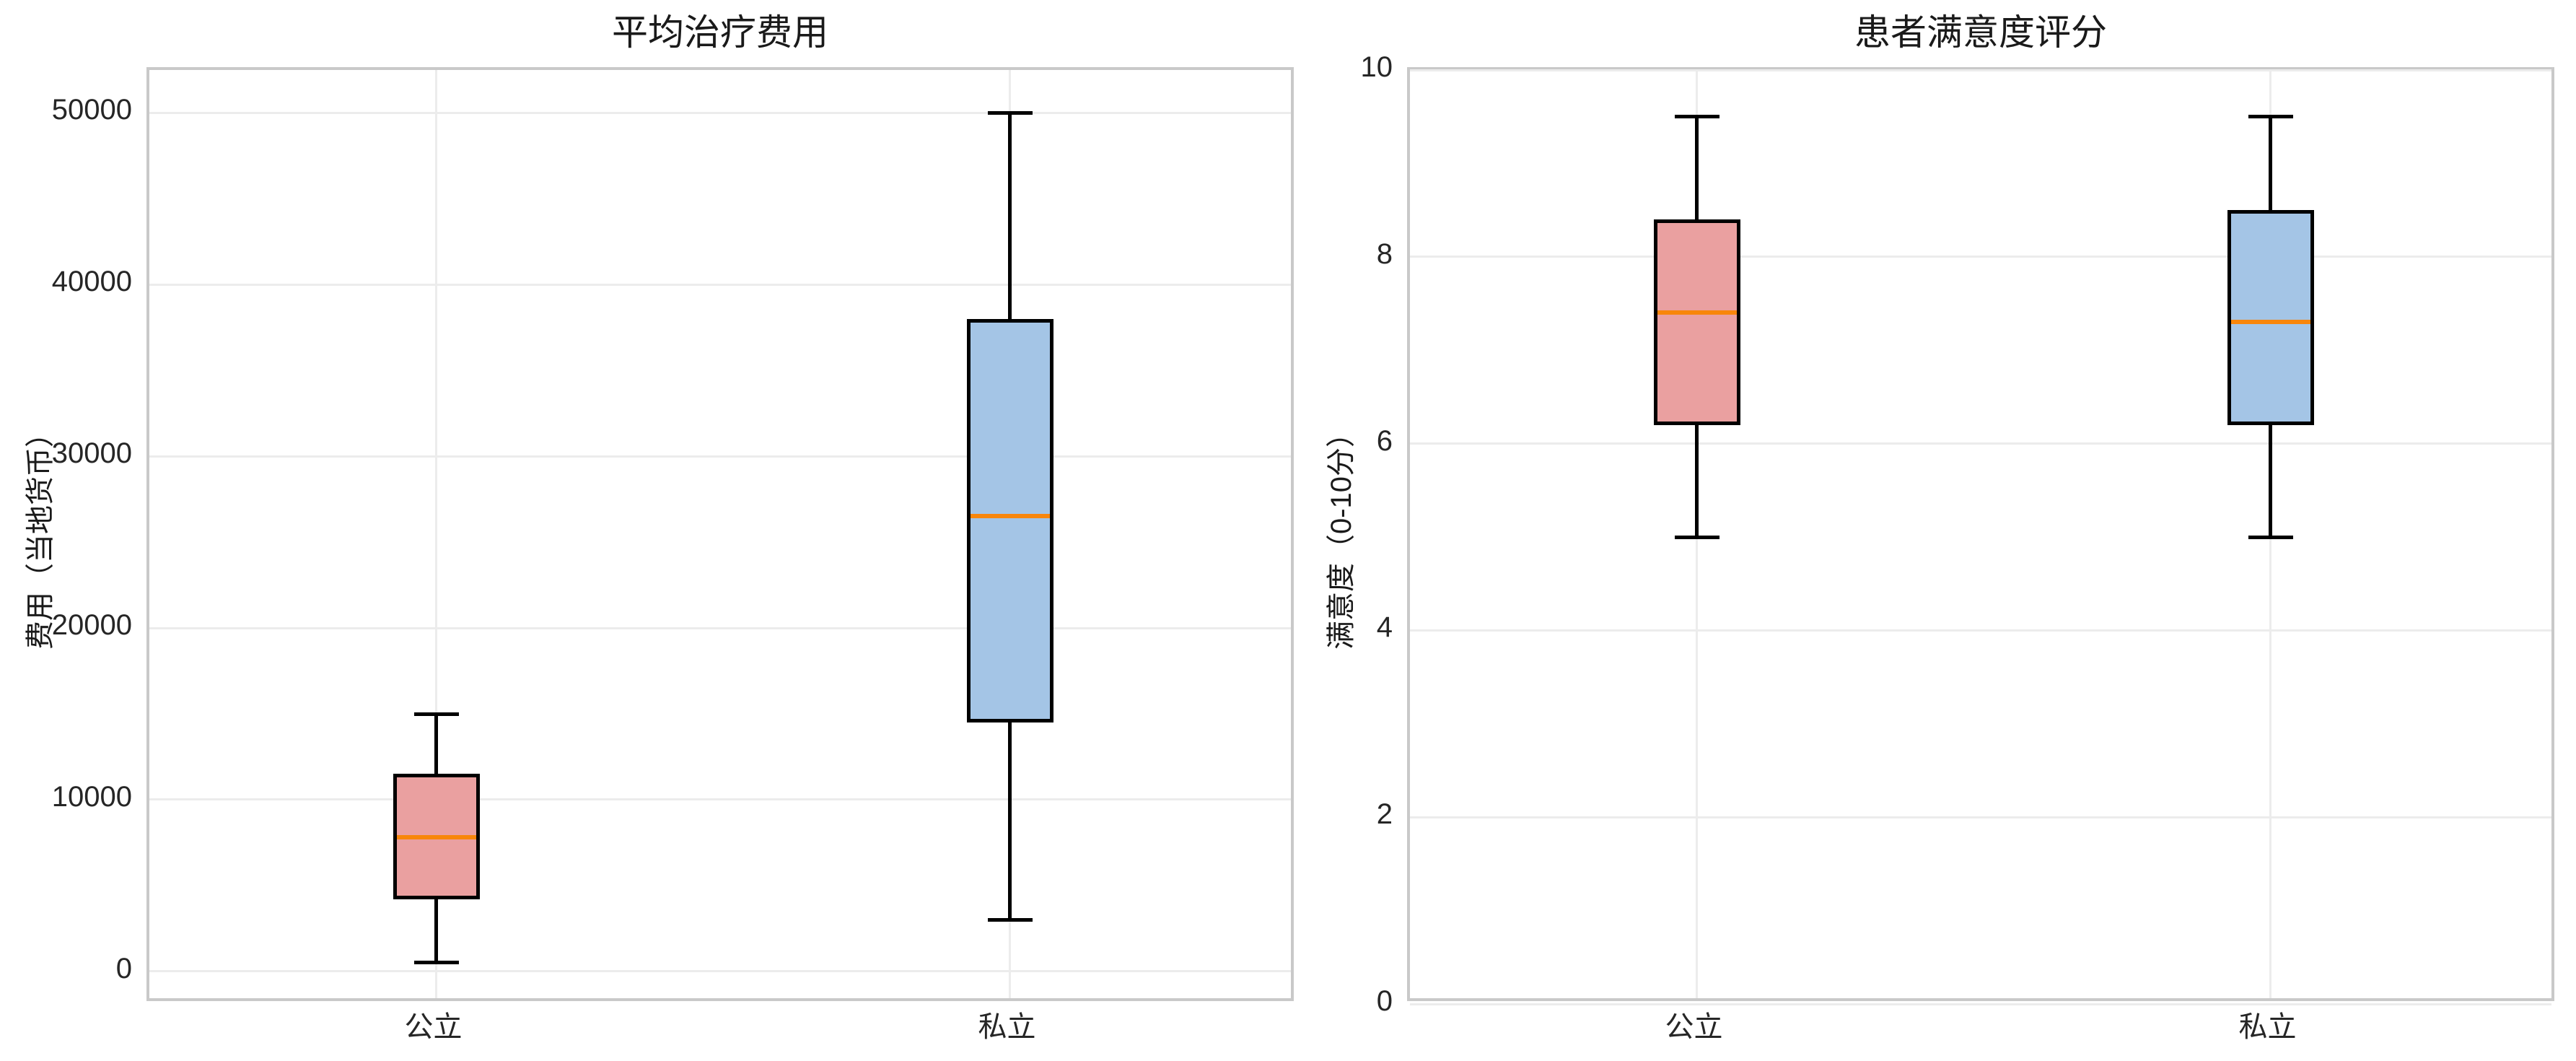  I want to click on y-tick-label: 30000, so click(91, 453).